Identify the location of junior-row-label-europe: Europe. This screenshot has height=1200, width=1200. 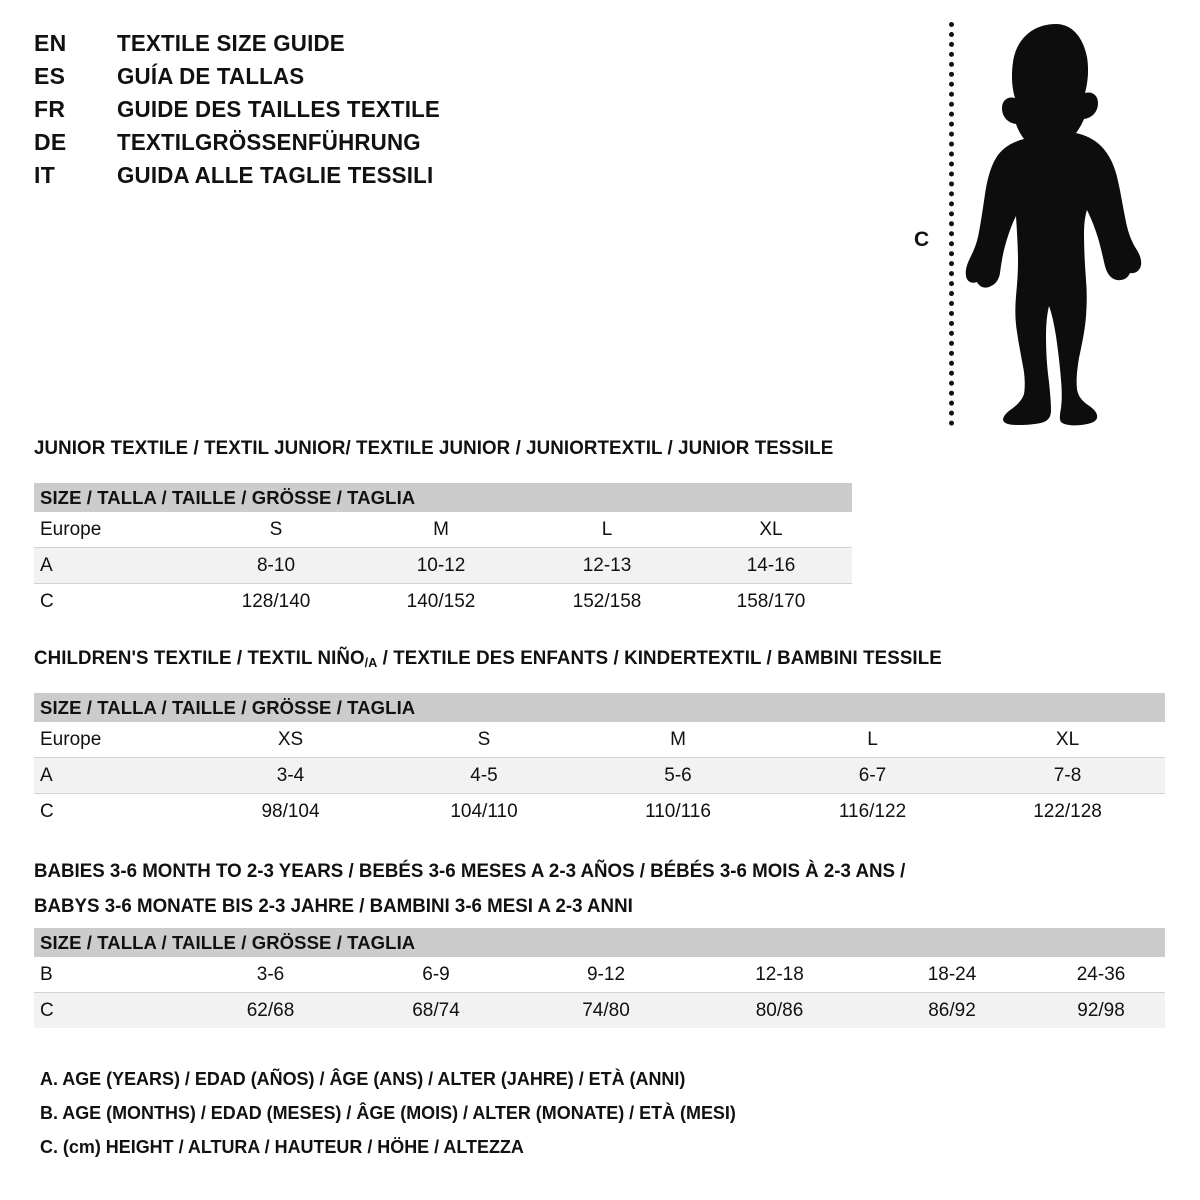
(114, 530).